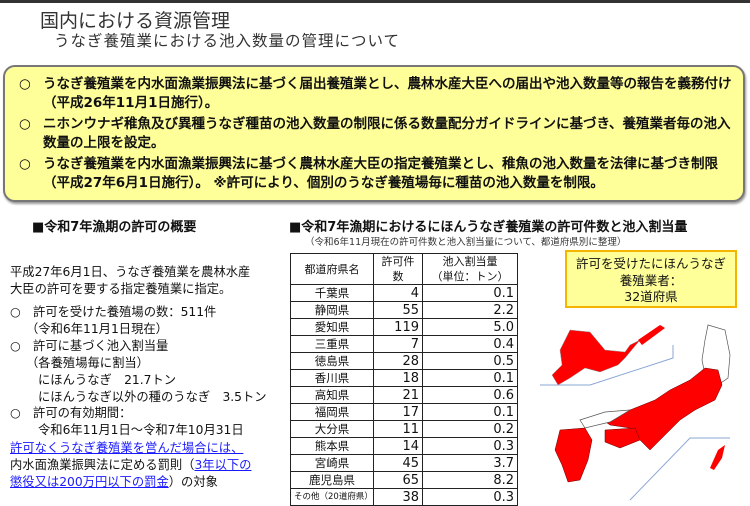 Image resolution: width=750 pixels, height=506 pixels. I want to click on quota-cell: 0.6, so click(470, 395).